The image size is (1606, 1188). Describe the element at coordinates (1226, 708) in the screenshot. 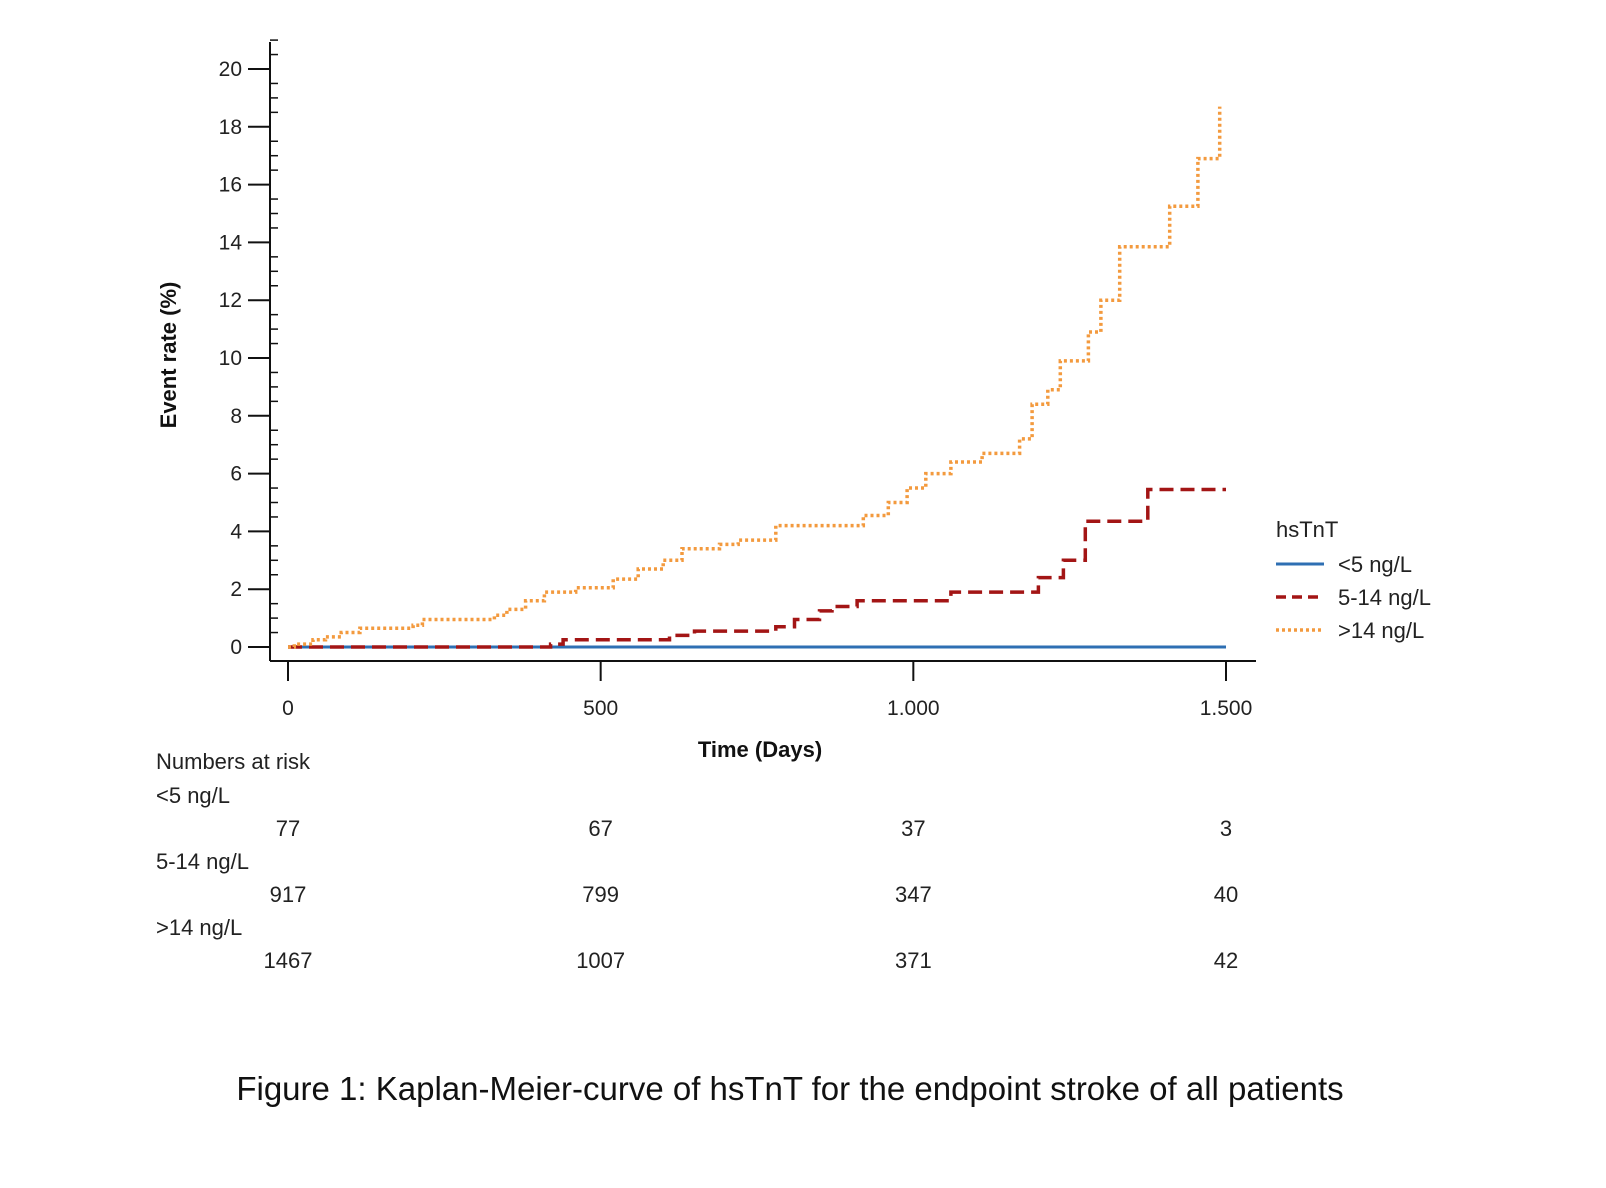

I see `x-tick-label: 1.500` at that location.